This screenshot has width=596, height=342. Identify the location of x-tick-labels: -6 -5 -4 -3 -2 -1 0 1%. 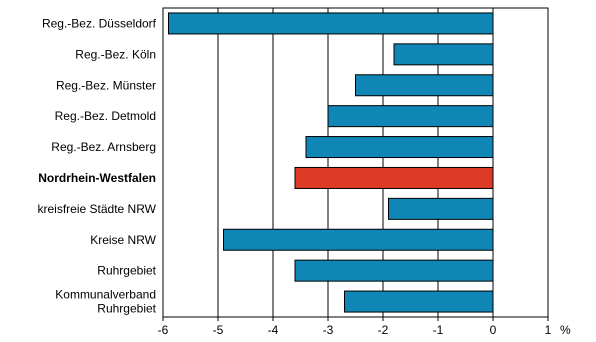
(364, 327).